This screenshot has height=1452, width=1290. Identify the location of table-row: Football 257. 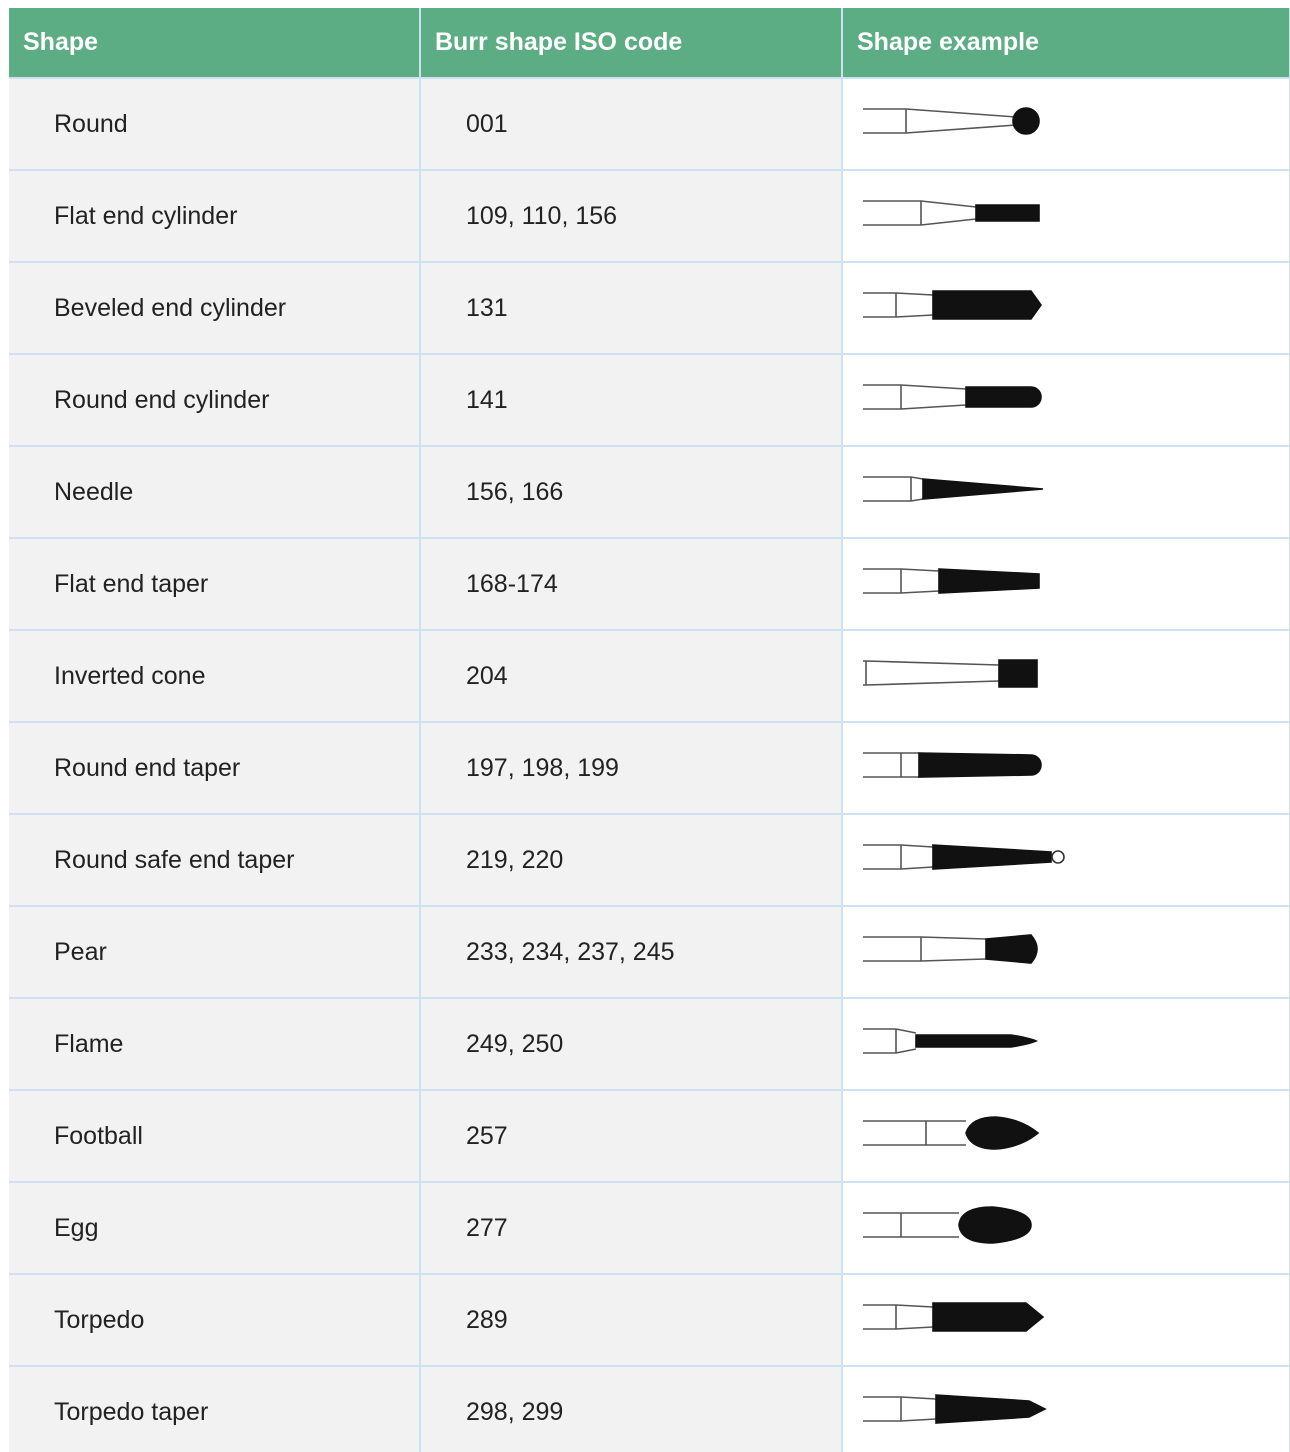
(649, 1136).